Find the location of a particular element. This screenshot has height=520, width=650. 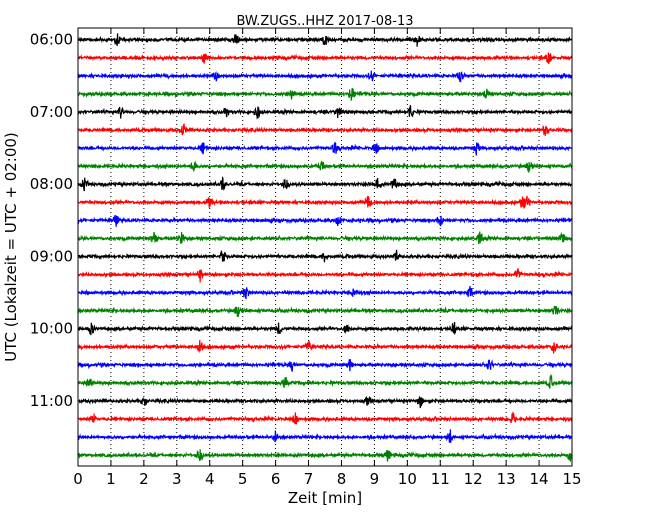

x-tick-label: 11 is located at coordinates (440, 479).